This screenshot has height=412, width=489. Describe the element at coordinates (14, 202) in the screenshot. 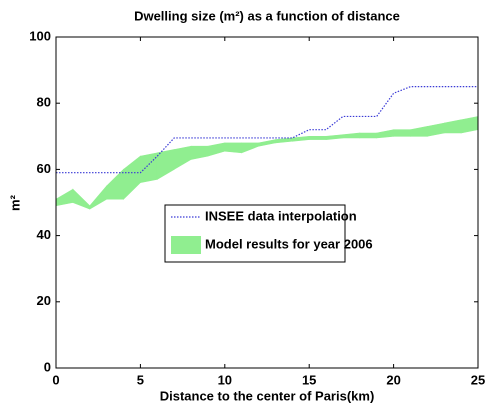

I see `y-axis-label: m²` at that location.